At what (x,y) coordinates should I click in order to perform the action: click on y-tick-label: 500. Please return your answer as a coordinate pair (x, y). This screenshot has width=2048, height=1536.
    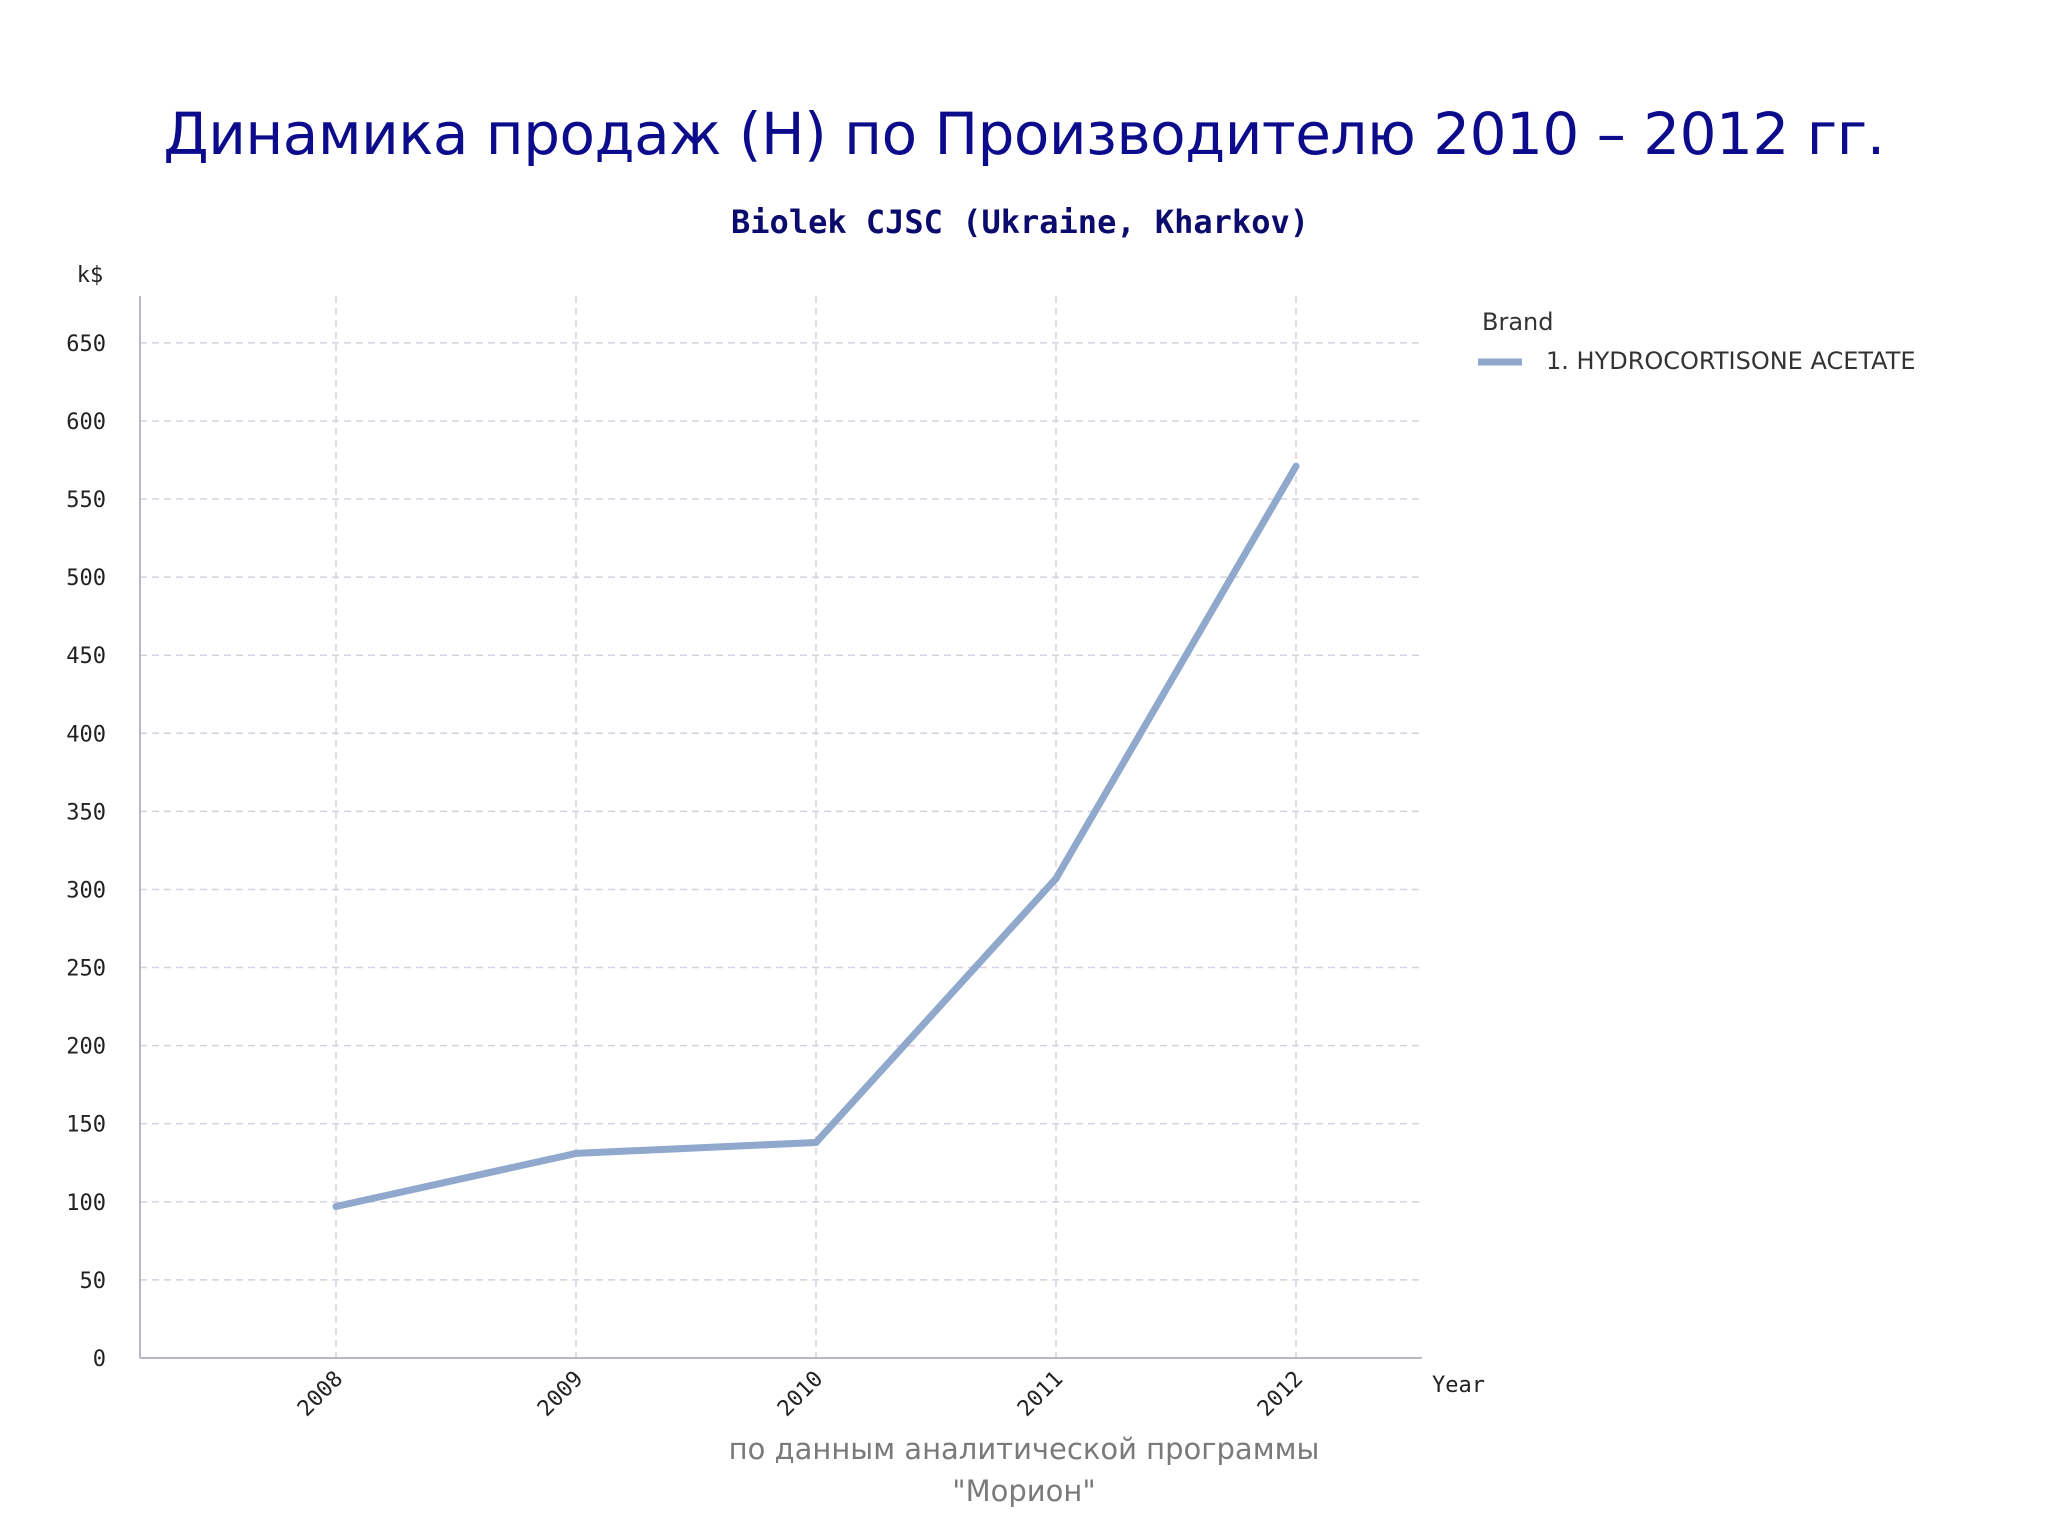
    Looking at the image, I should click on (86, 578).